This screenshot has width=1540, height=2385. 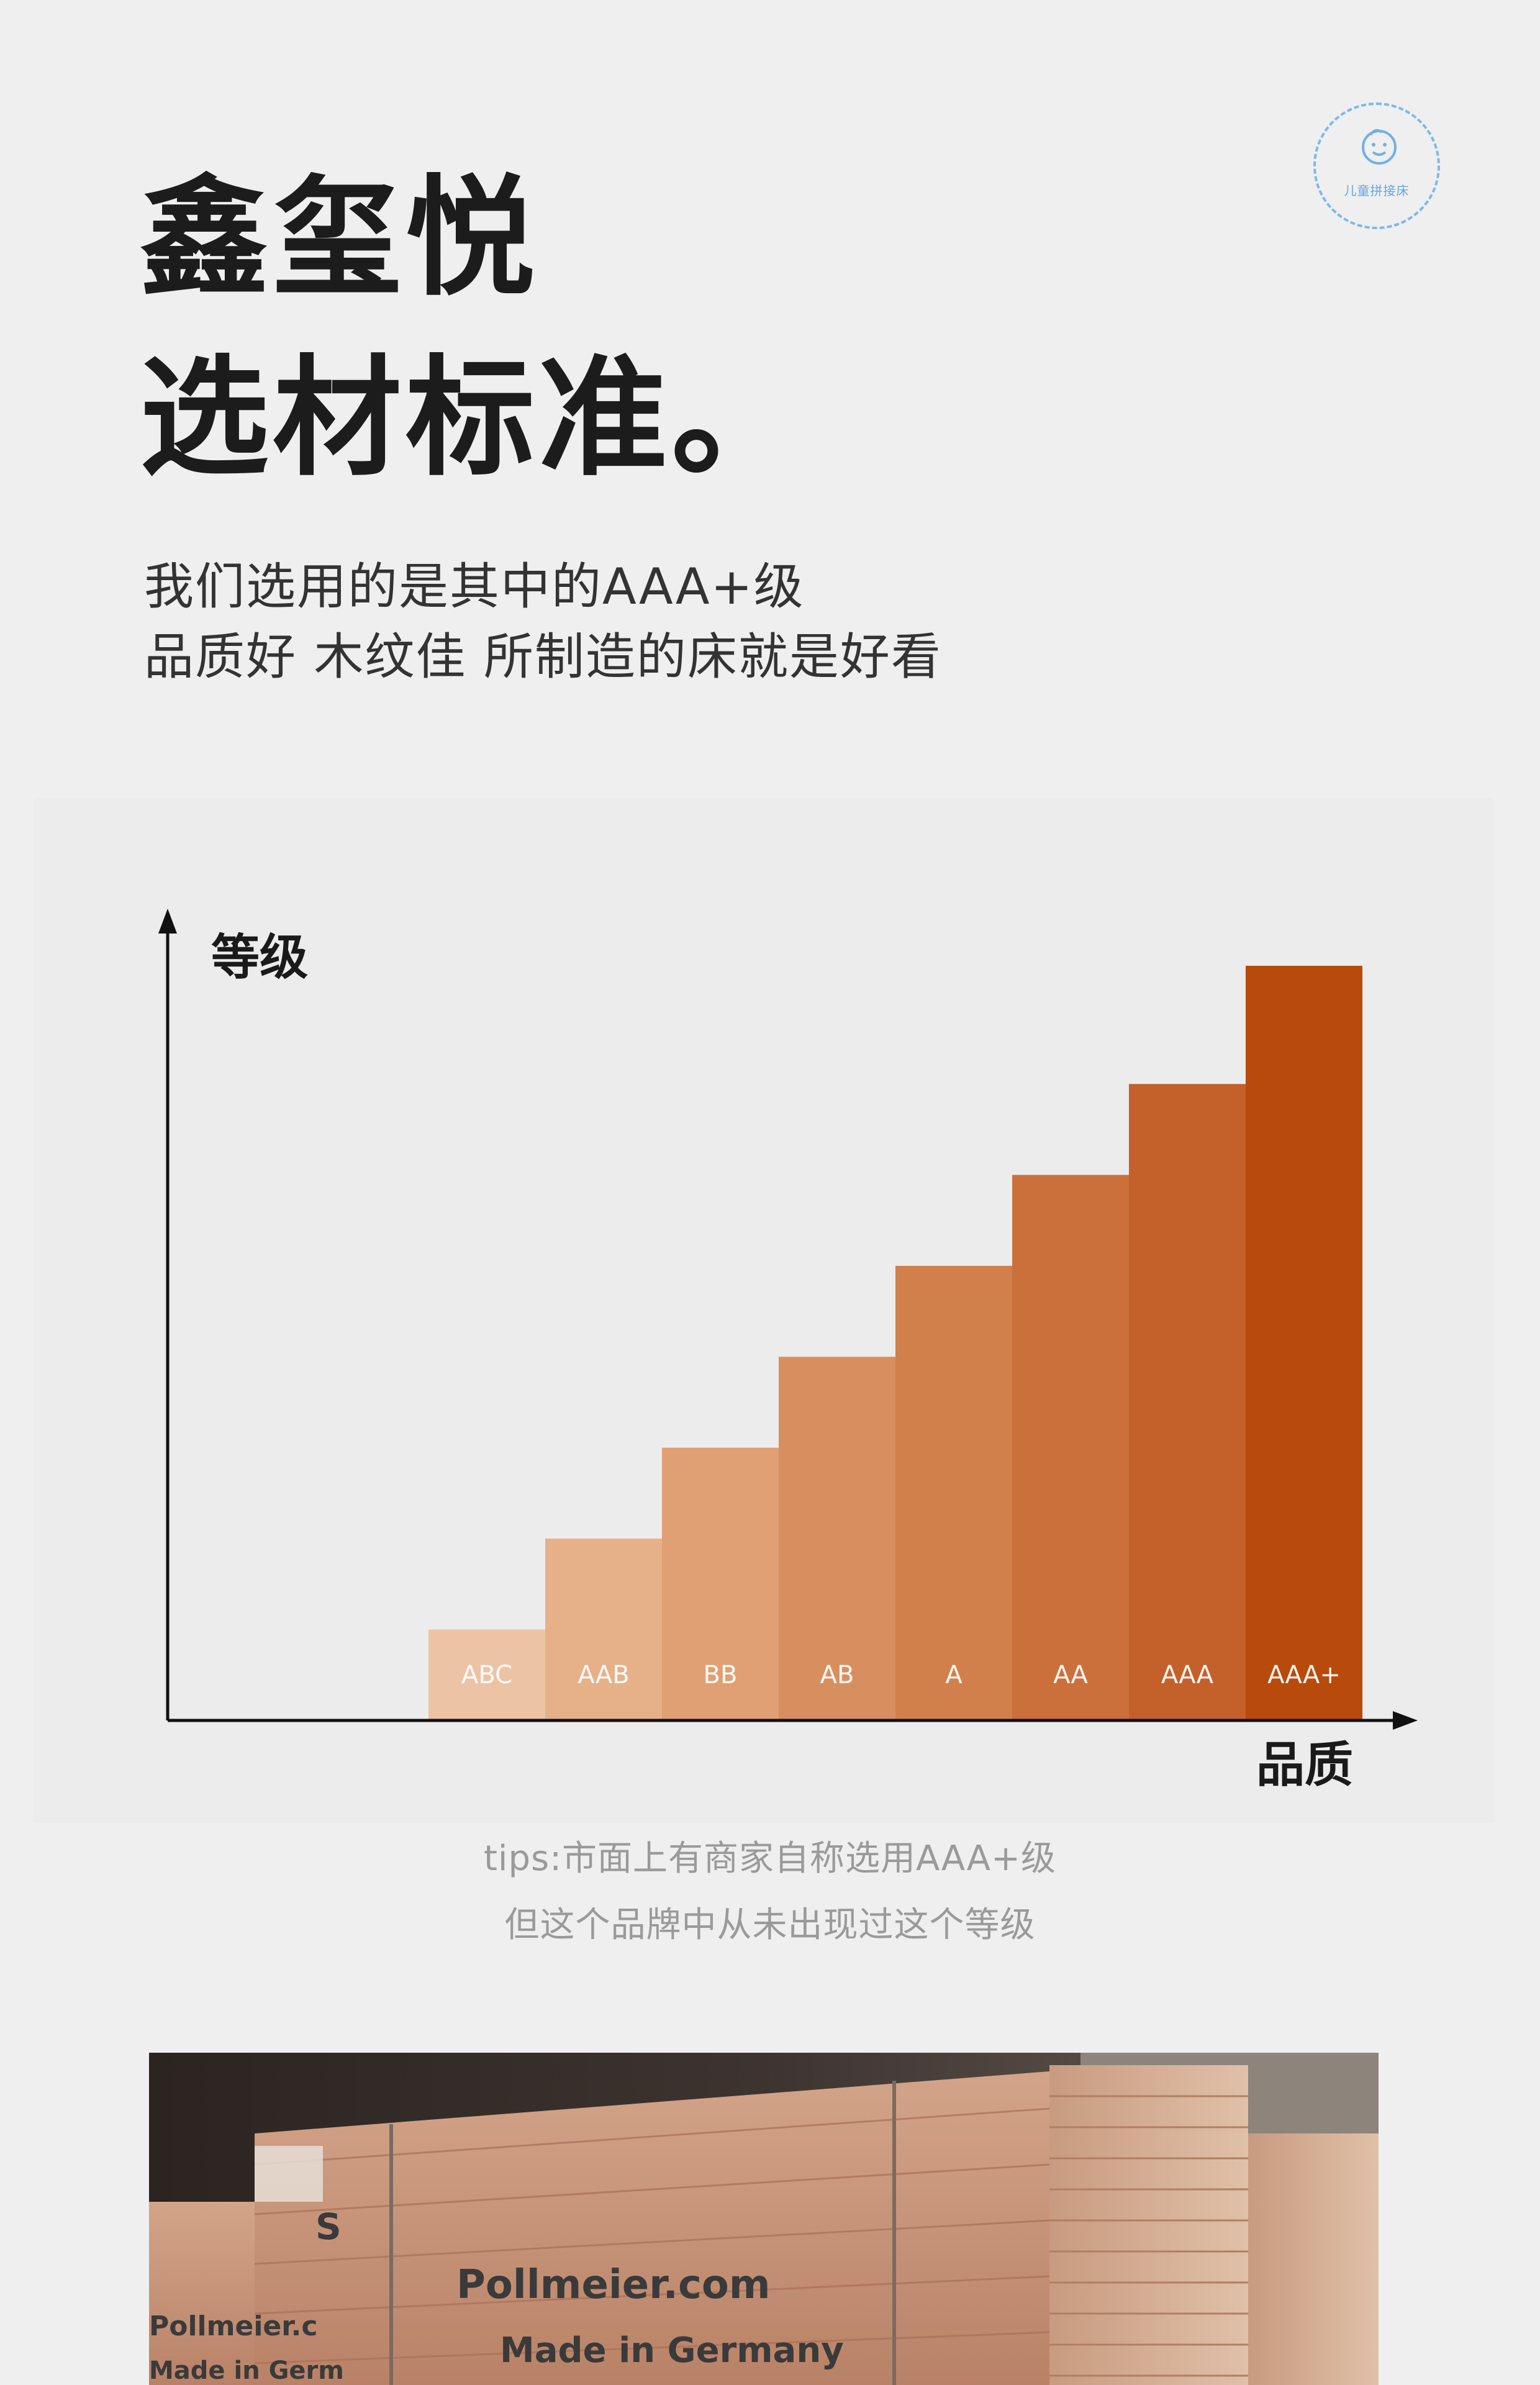 I want to click on stamp-made: Made in Germany, so click(x=672, y=2350).